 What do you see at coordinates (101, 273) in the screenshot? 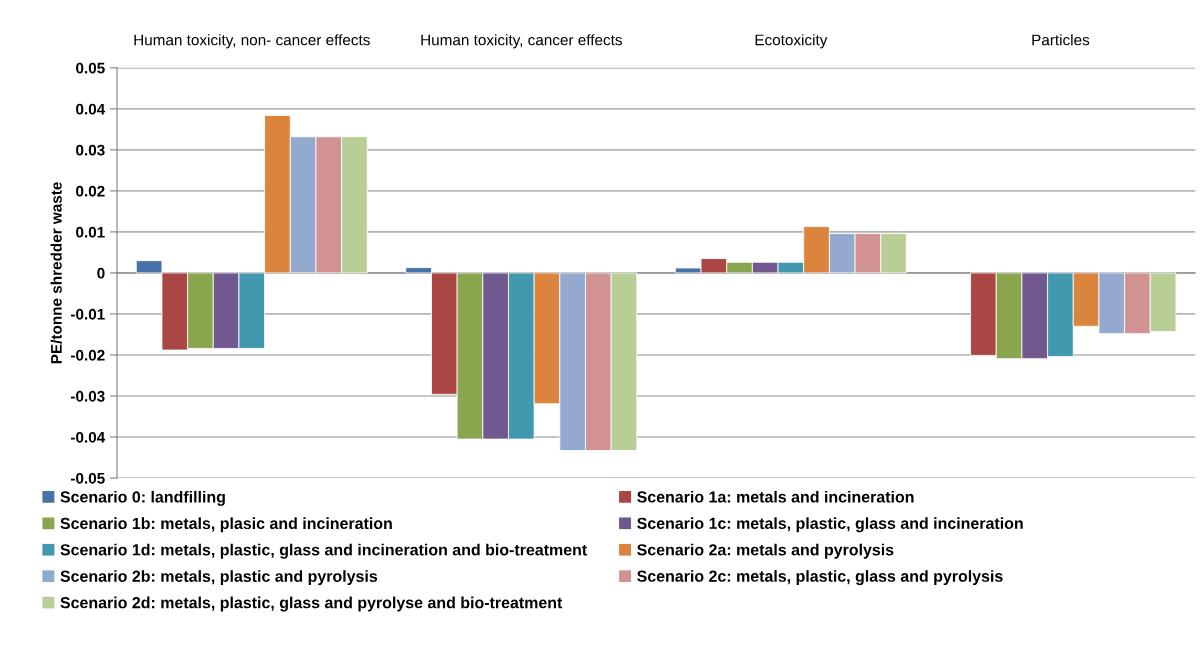
I see `y-tick-label: 0` at bounding box center [101, 273].